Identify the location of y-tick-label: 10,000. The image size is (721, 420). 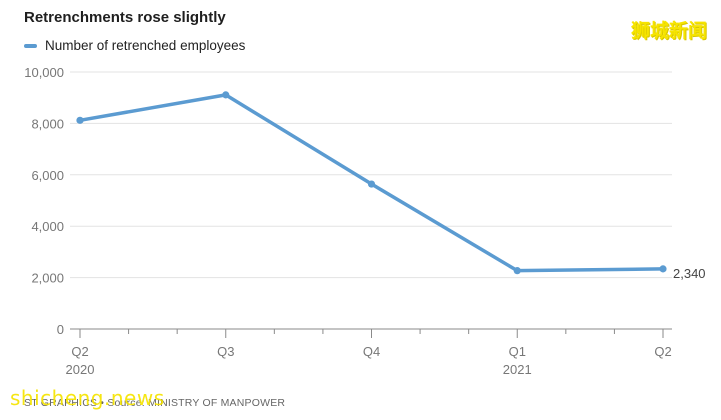
(44, 72).